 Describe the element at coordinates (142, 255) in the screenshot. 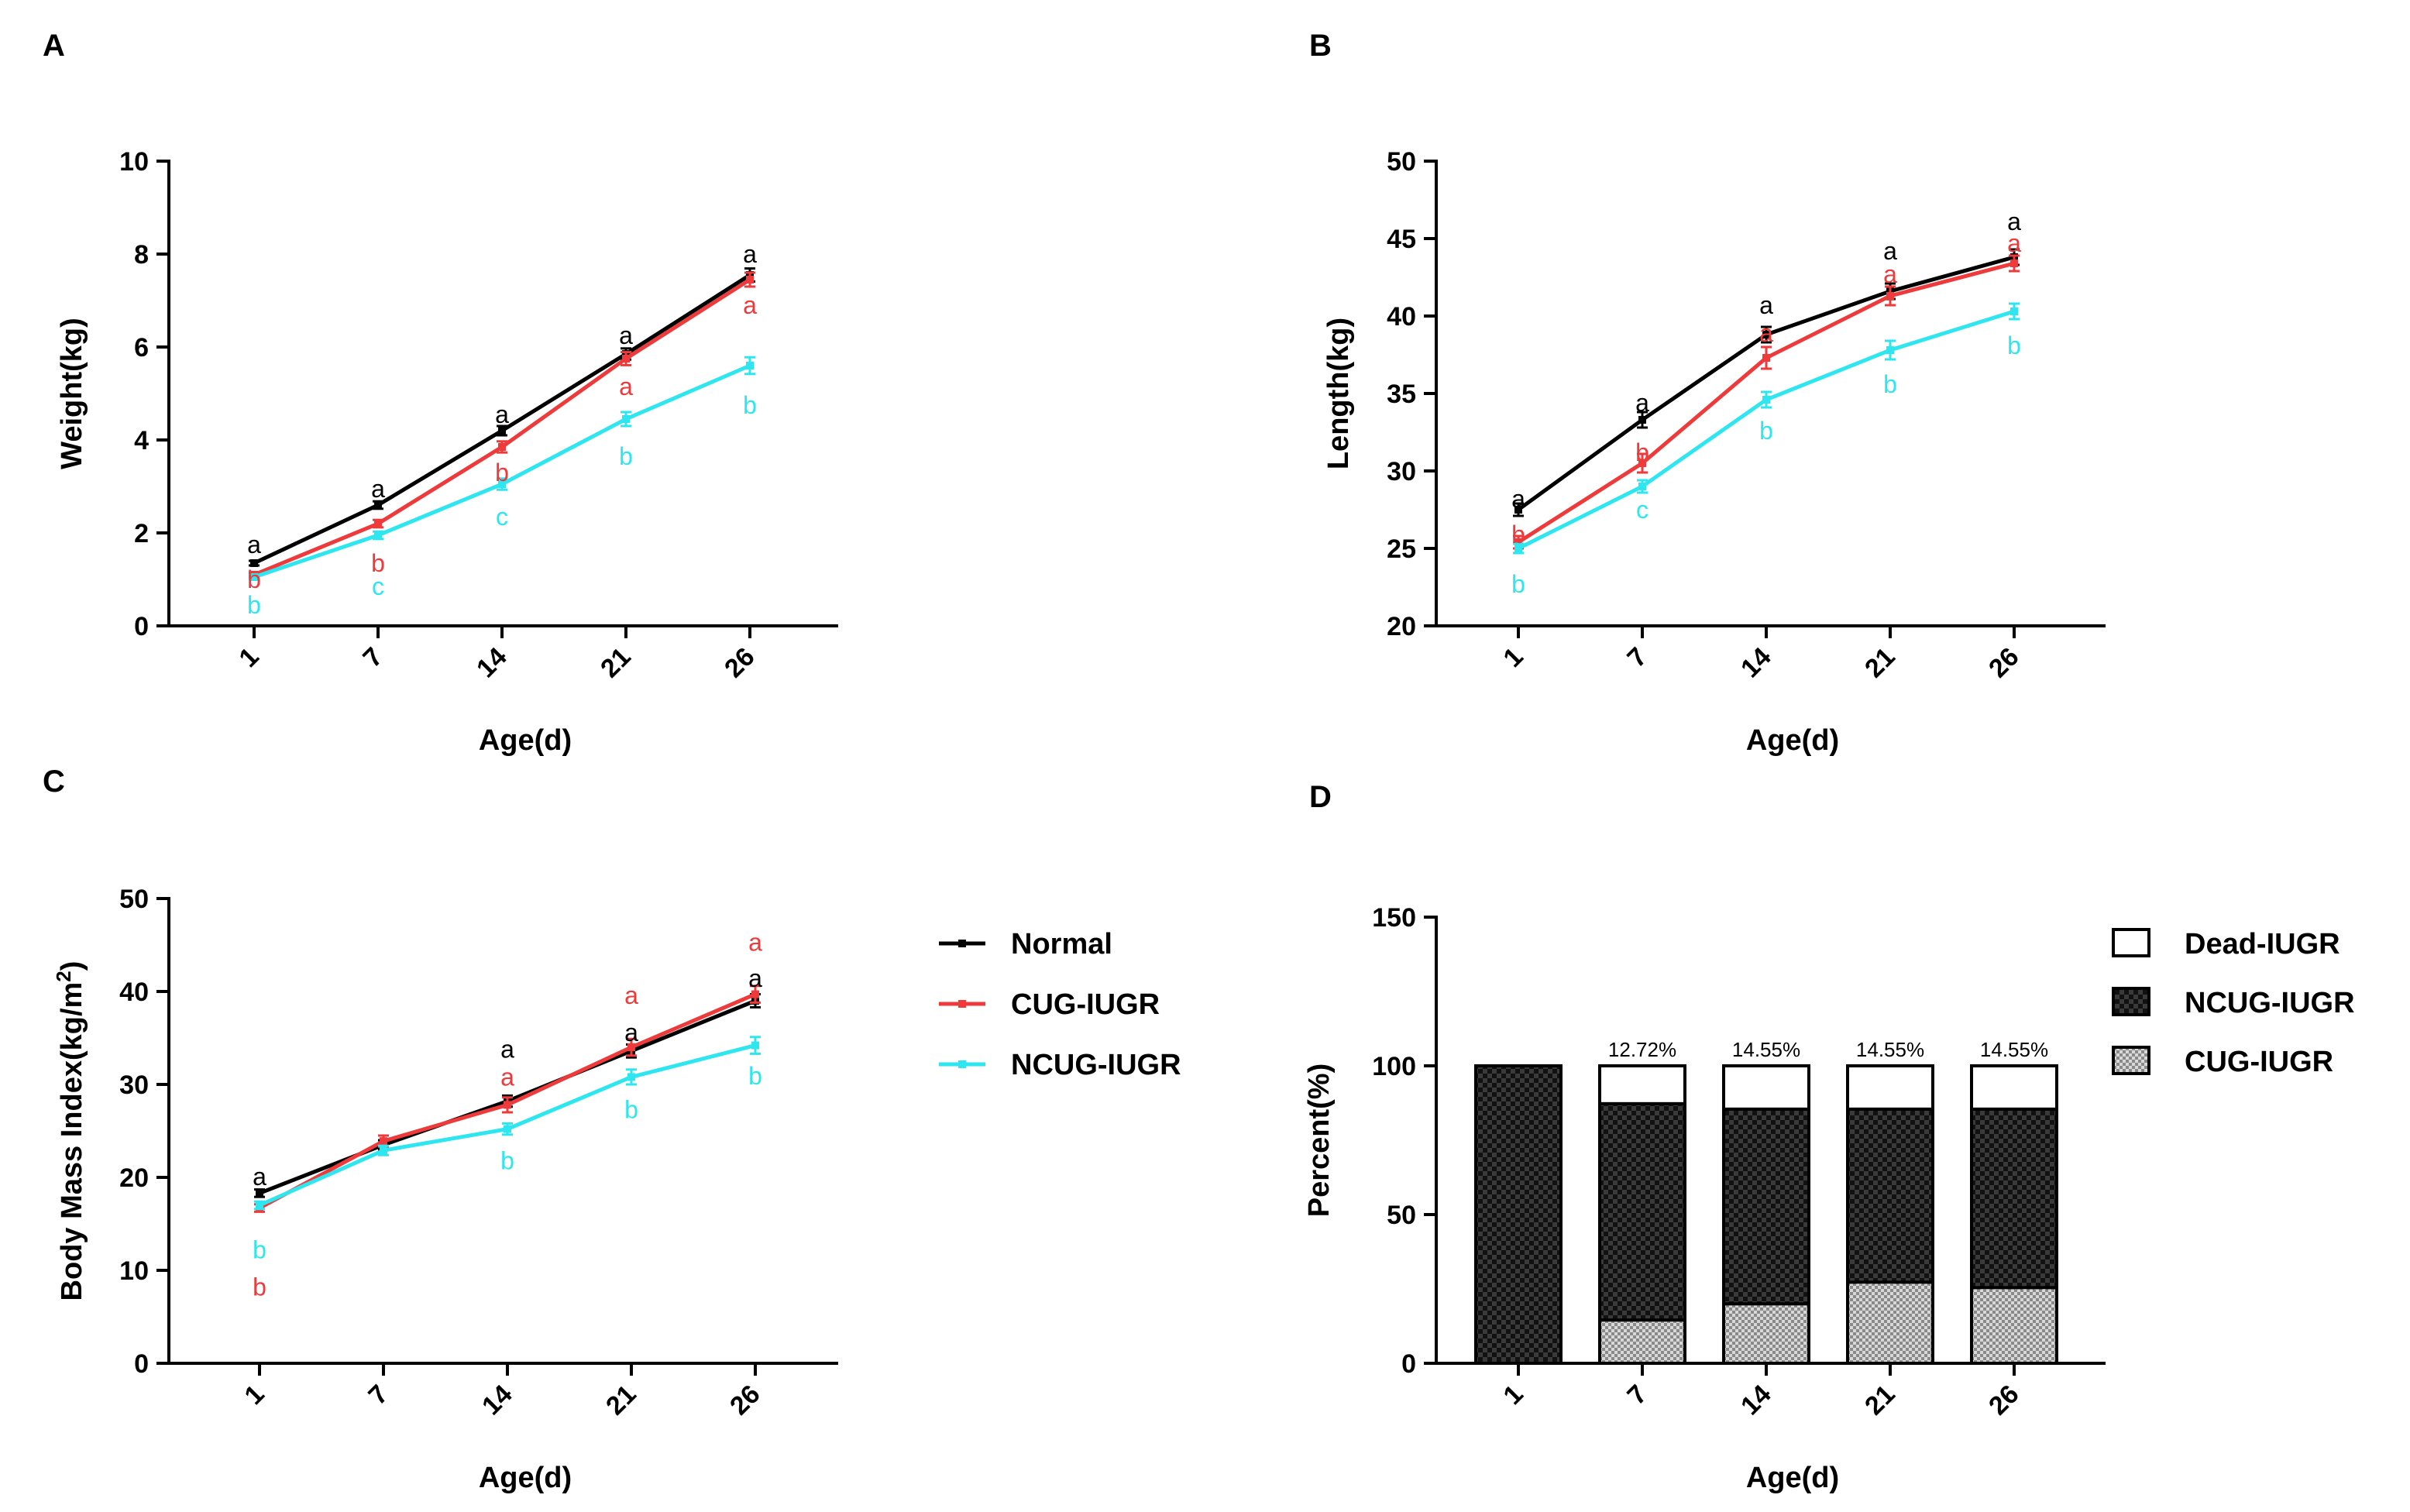

I see `y-tick-label: 8` at that location.